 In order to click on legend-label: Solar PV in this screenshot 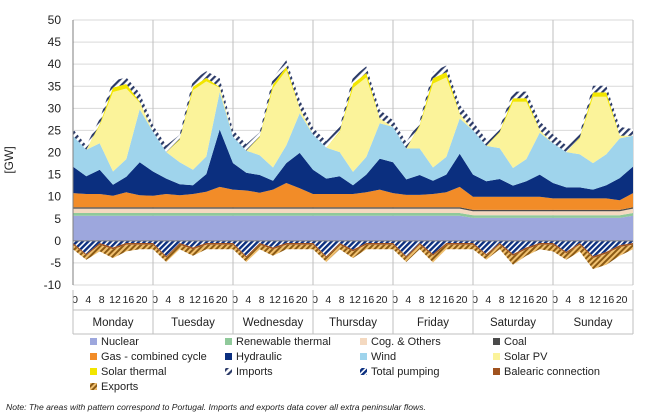, I will do `click(526, 357)`.